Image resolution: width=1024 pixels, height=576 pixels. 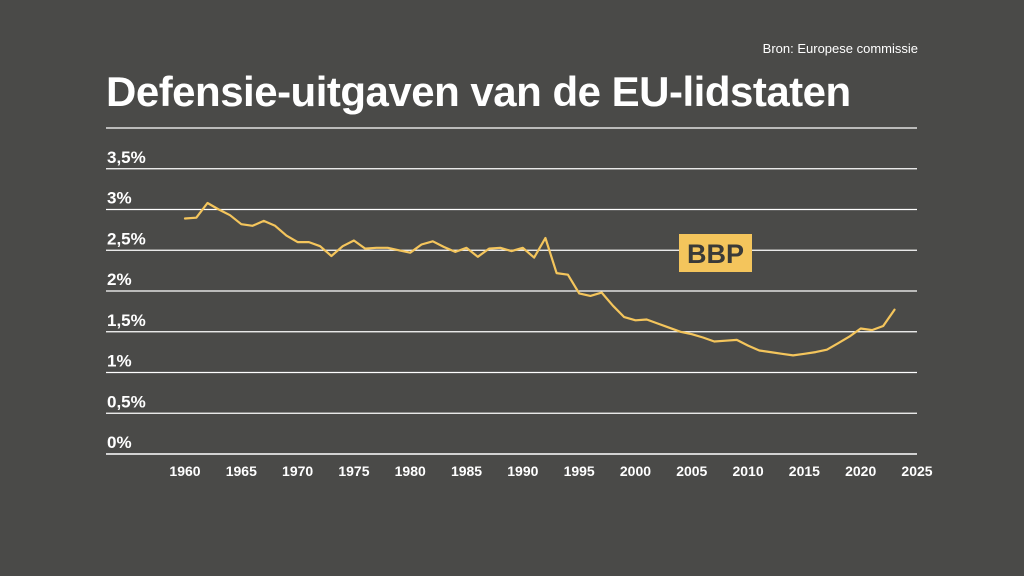 I want to click on page-title: Defensie-uitgaven van de EU-lidstaten, so click(x=478, y=91).